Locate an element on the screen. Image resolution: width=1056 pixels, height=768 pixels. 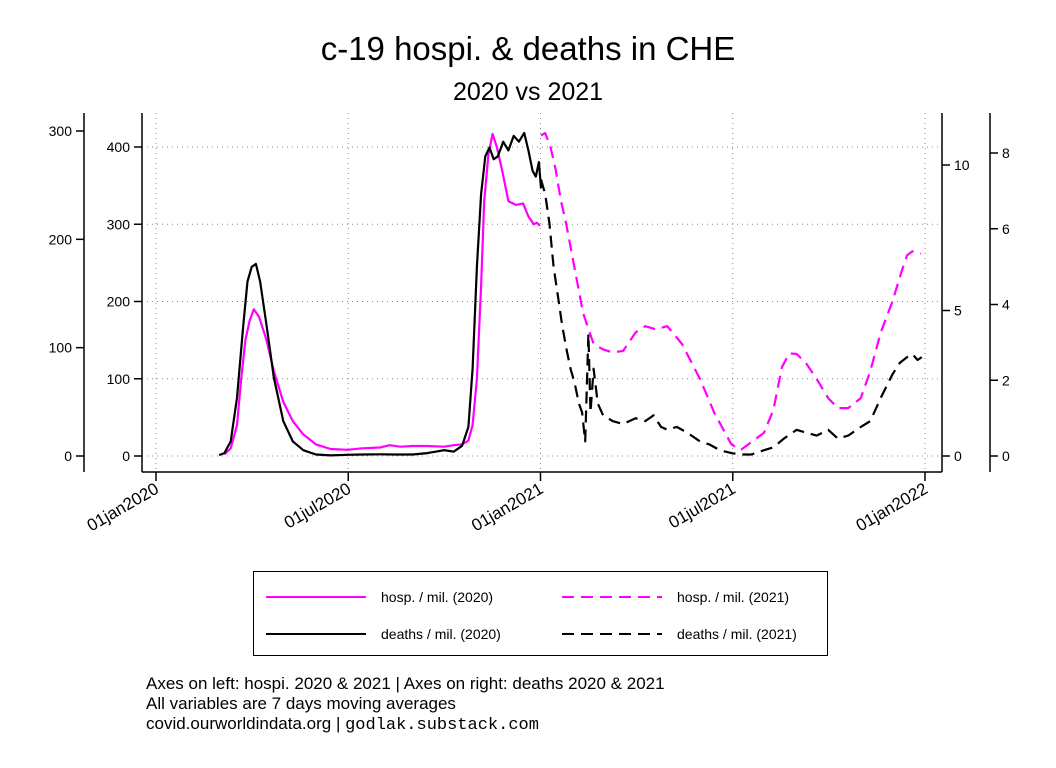
legend-label-hosp-2021: hosp. / mil. (2021) is located at coordinates (733, 597).